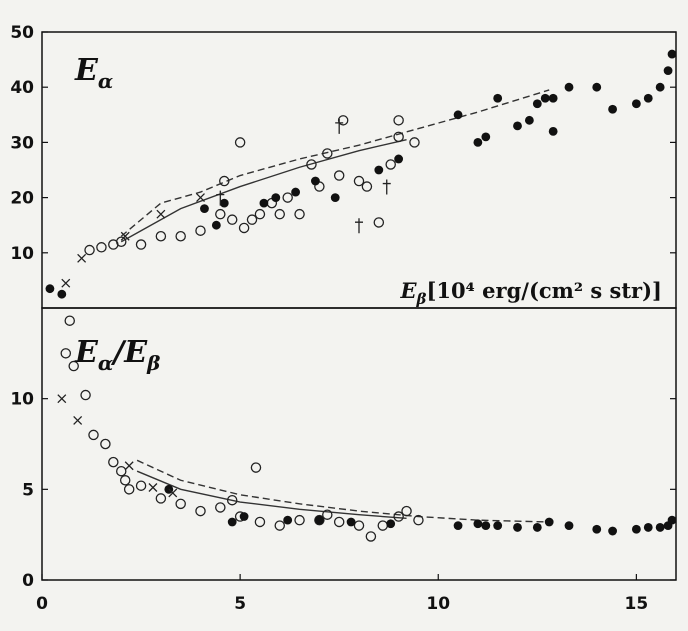 Image resolution: width=688 pixels, height=631 pixels. What do you see at coordinates (22, 33) in the screenshot?
I see `y-tick-label: 50` at bounding box center [22, 33].